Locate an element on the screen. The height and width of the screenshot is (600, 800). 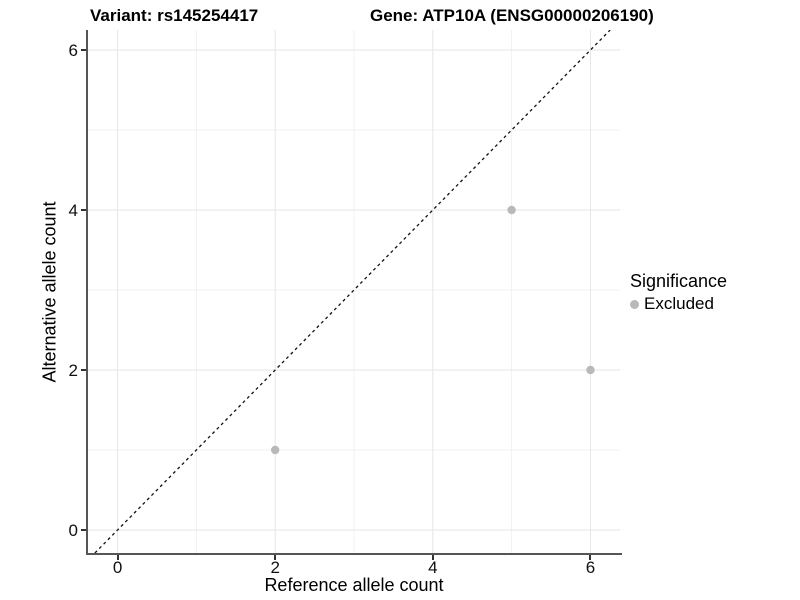
x-axis-line is located at coordinates (354, 554).